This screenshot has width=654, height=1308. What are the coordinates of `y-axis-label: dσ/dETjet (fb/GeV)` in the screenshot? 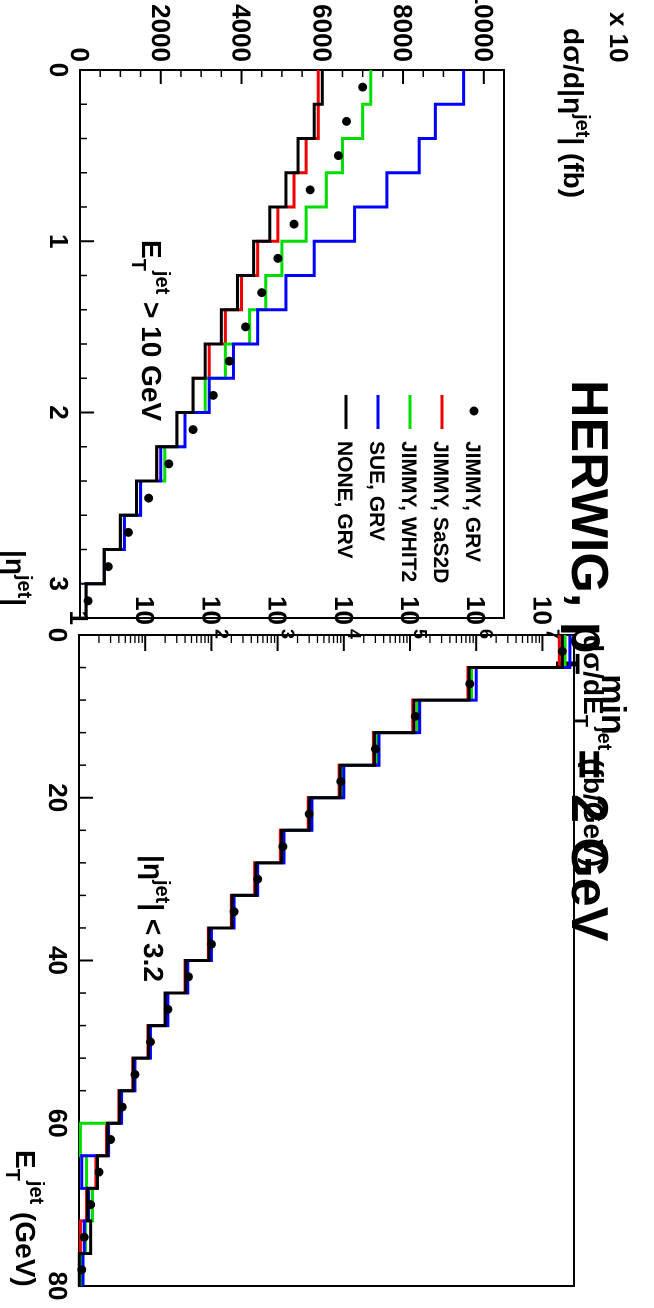 It's located at (592, 751).